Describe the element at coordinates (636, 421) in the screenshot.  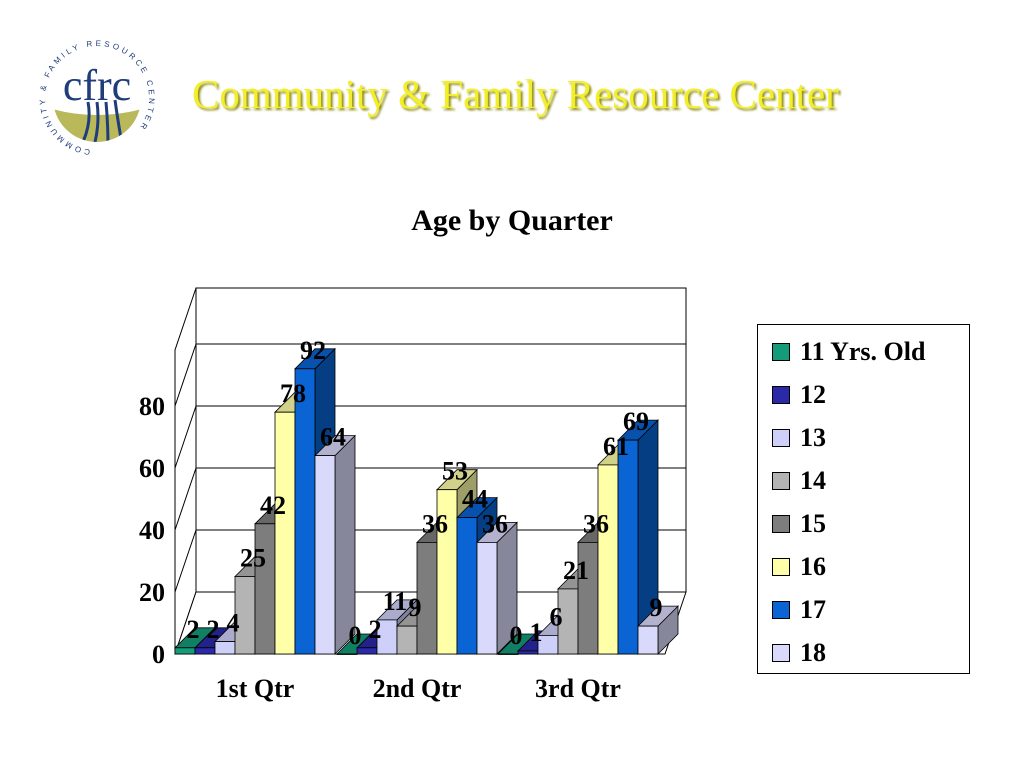
I see `data-label: 69` at that location.